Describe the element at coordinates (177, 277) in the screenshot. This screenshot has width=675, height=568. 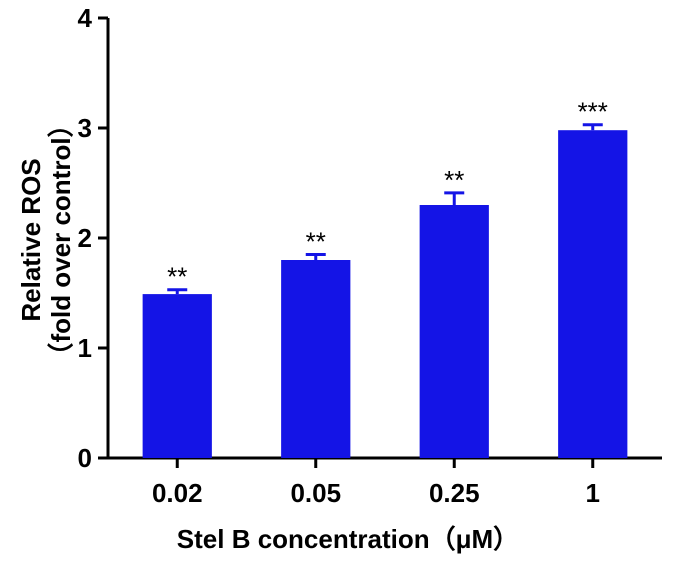
I see `significance-label-0: **` at that location.